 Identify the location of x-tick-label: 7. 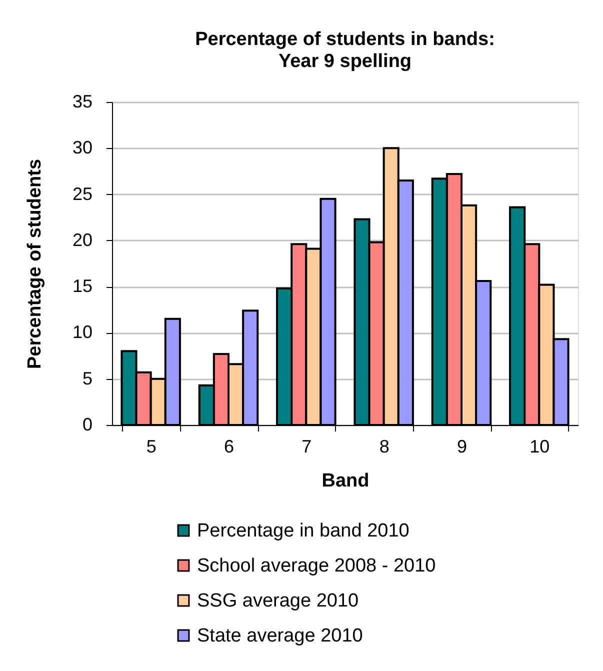
(307, 446).